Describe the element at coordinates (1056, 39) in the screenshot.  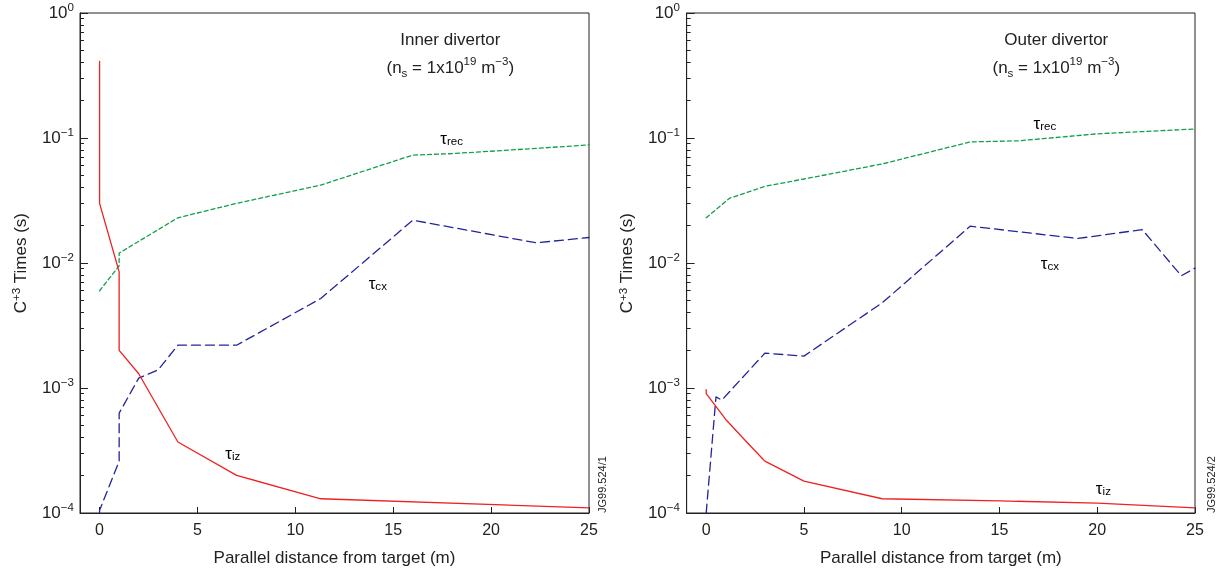
I see `text: Outer divertor` at that location.